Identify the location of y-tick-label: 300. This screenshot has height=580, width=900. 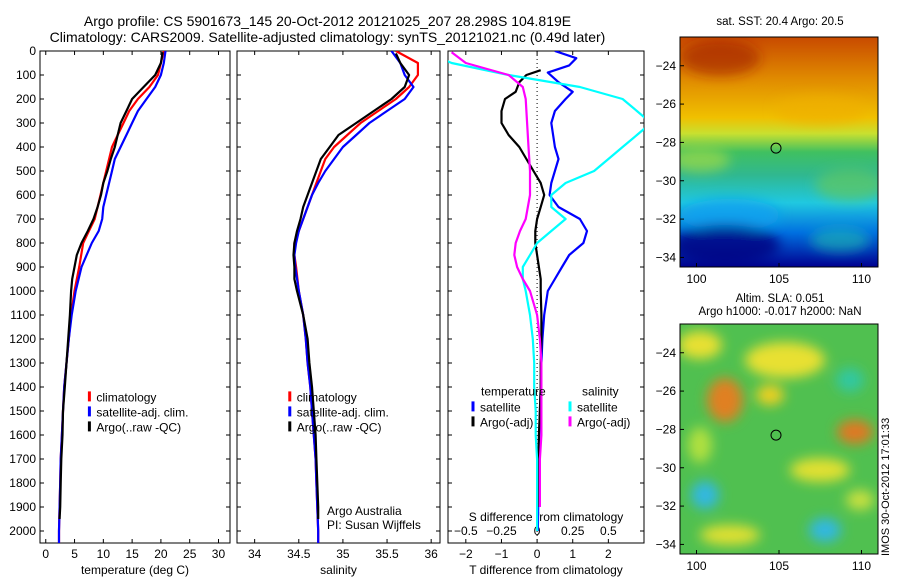
(26, 123).